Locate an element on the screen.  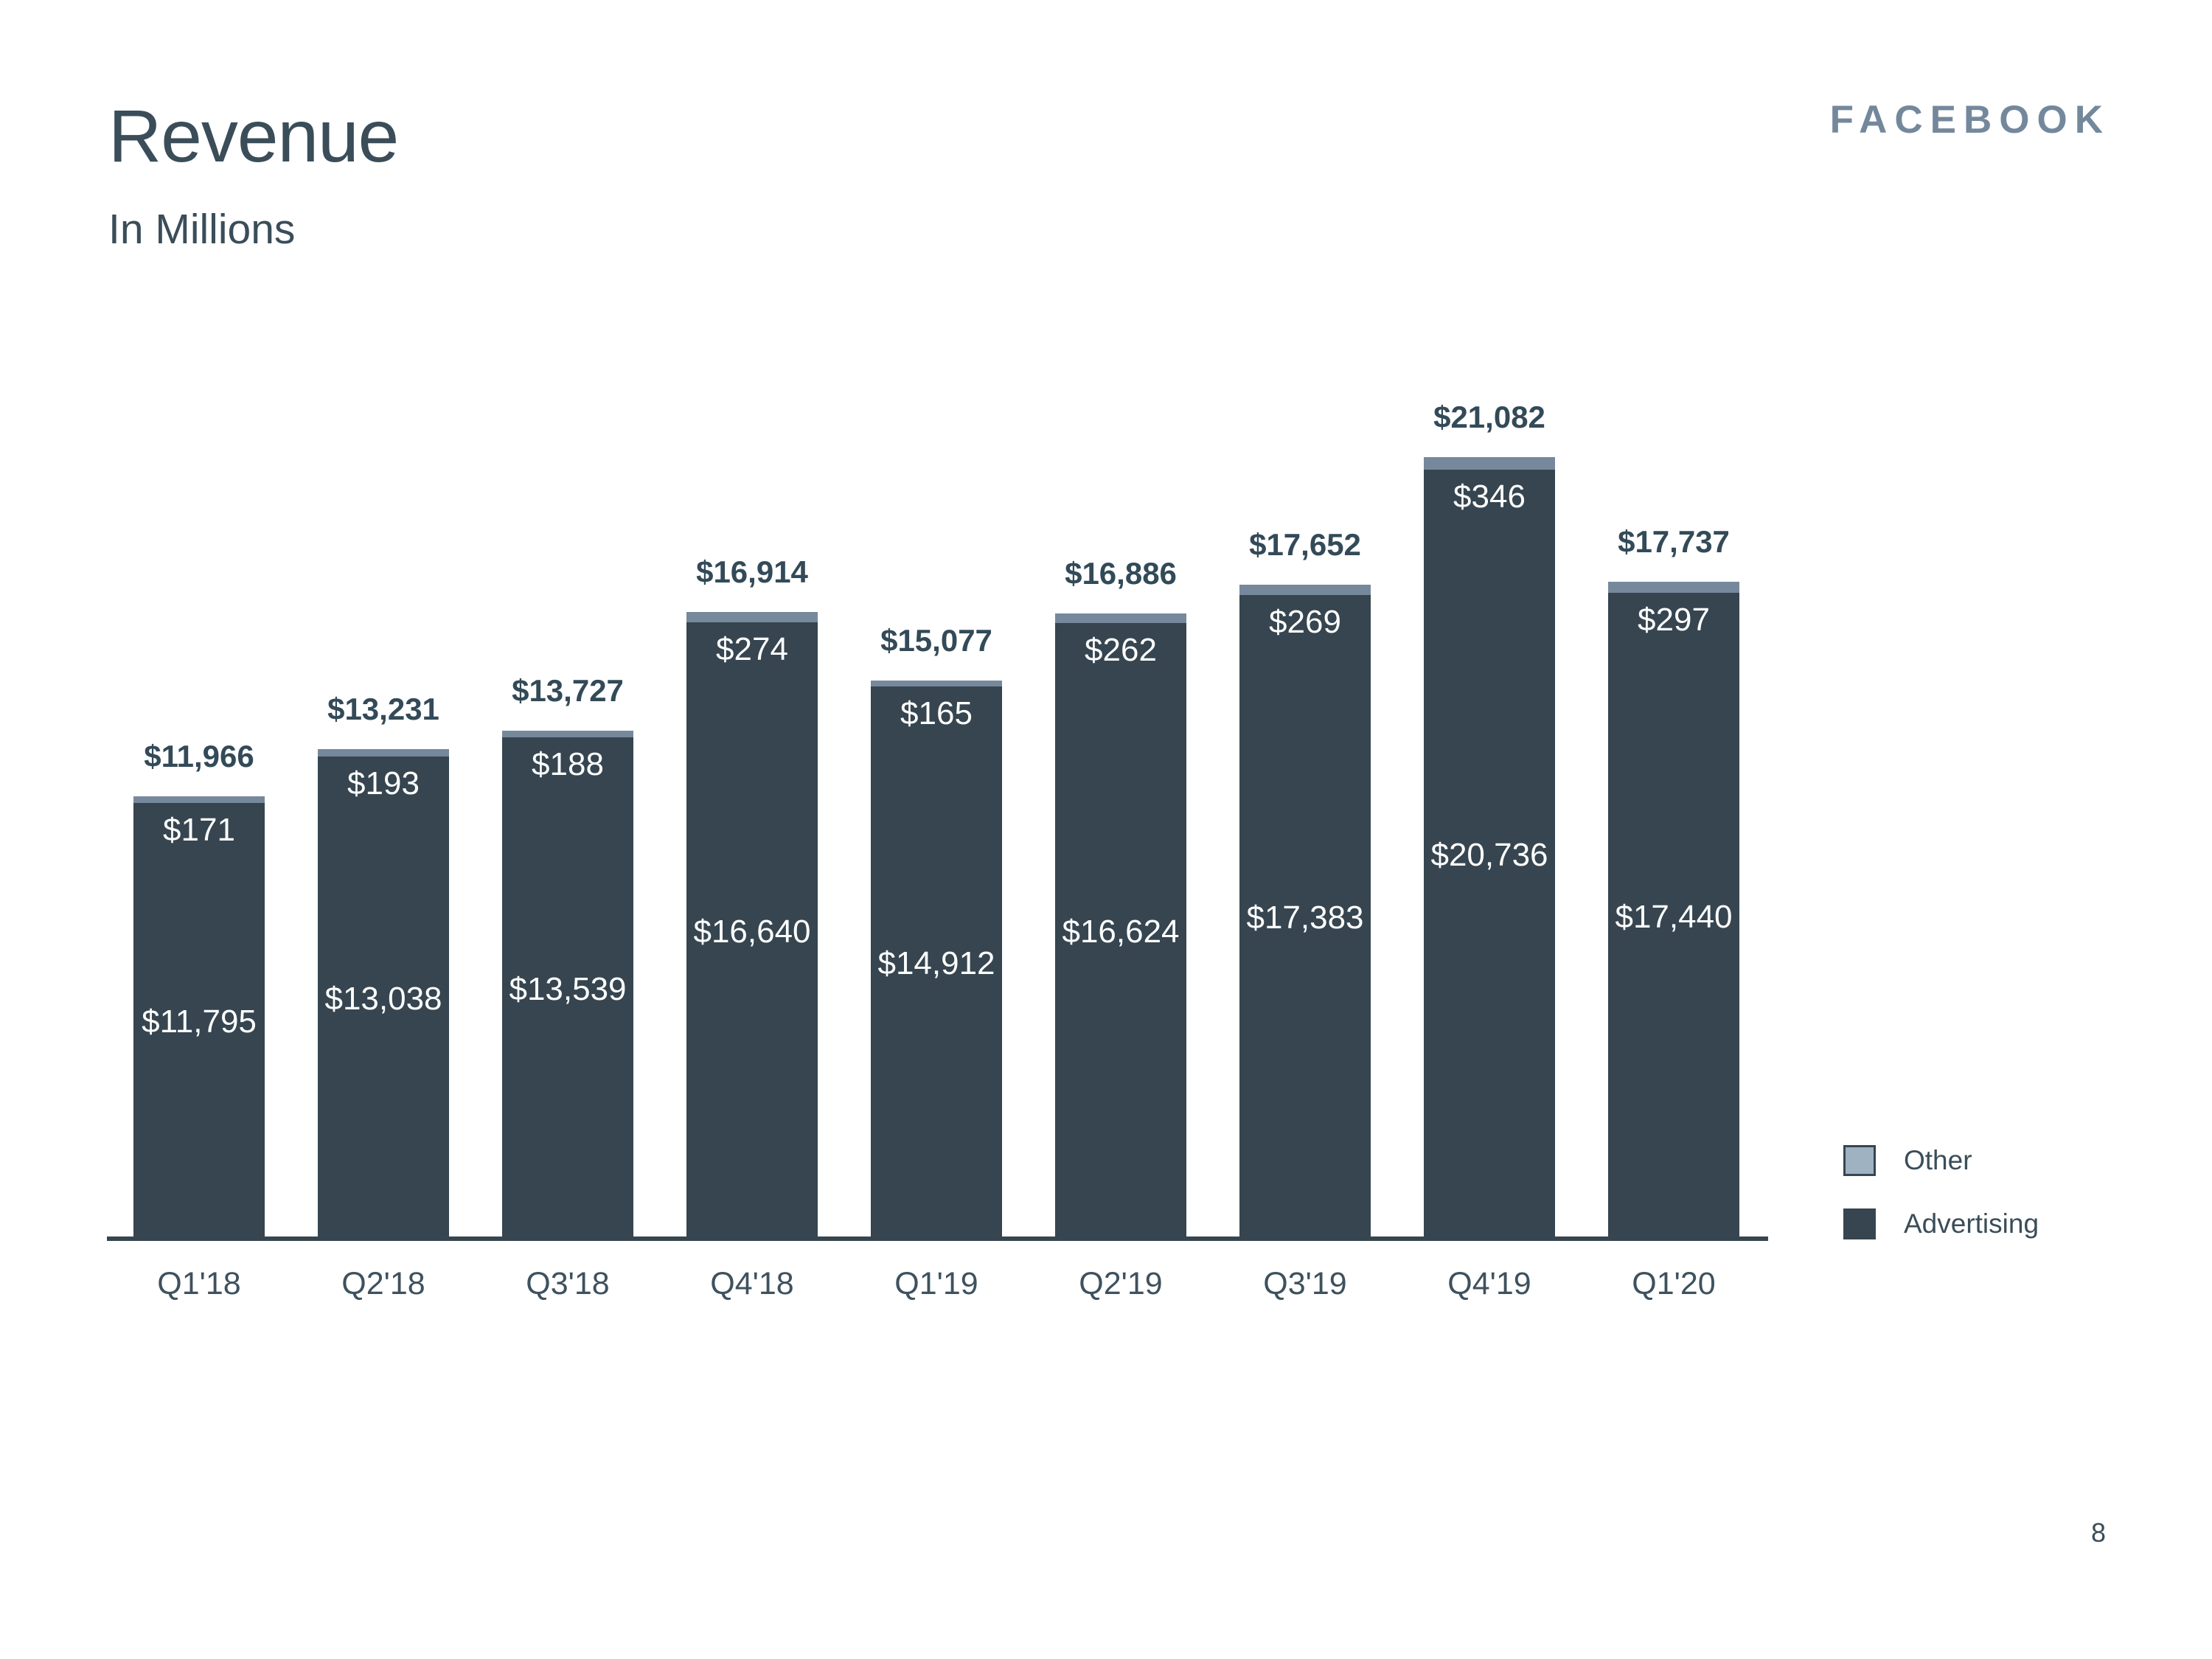
x-axis-label: Q3'19 is located at coordinates (1305, 1283).